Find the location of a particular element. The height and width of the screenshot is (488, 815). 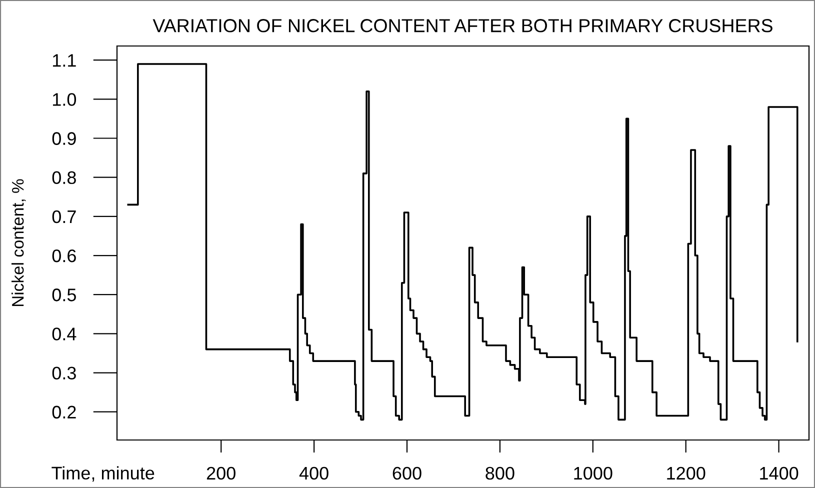

y-tick-label: 0.4 is located at coordinates (64, 334).